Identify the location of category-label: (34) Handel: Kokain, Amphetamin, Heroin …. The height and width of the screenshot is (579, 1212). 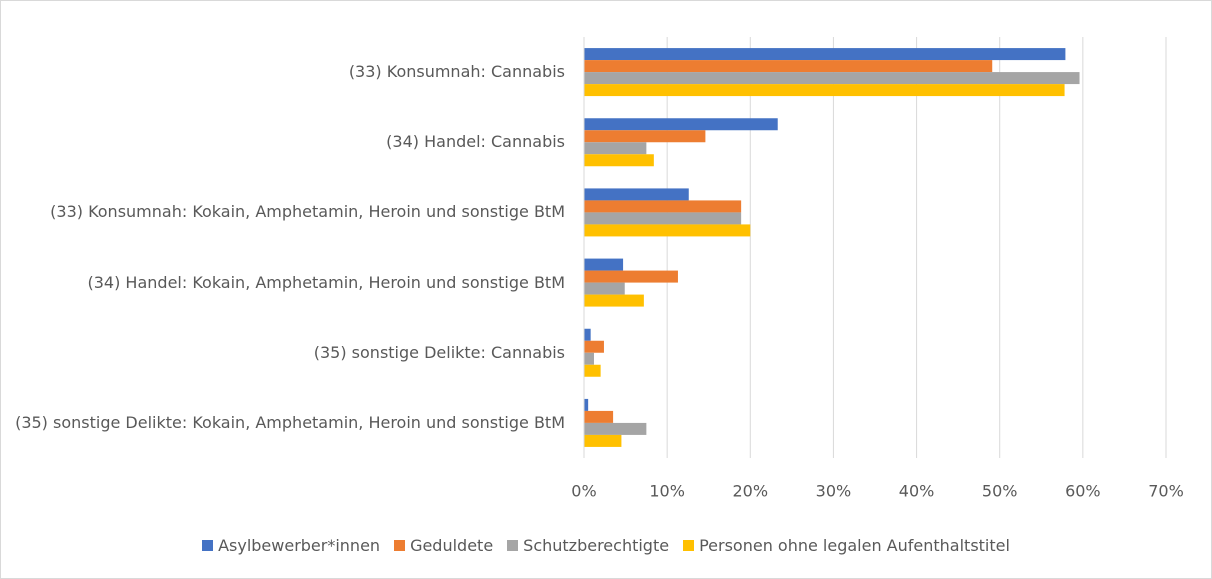
(326, 282).